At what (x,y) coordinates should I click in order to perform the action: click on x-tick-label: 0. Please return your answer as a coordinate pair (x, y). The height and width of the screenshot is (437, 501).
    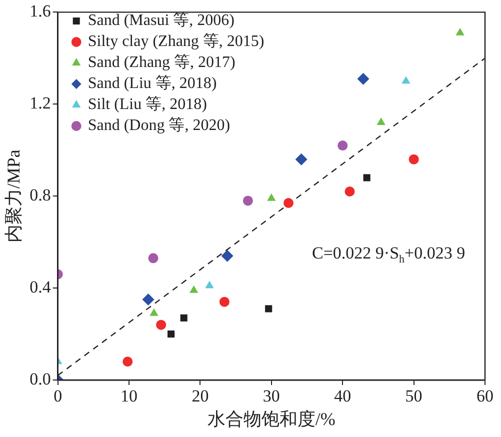
    Looking at the image, I should click on (58, 396).